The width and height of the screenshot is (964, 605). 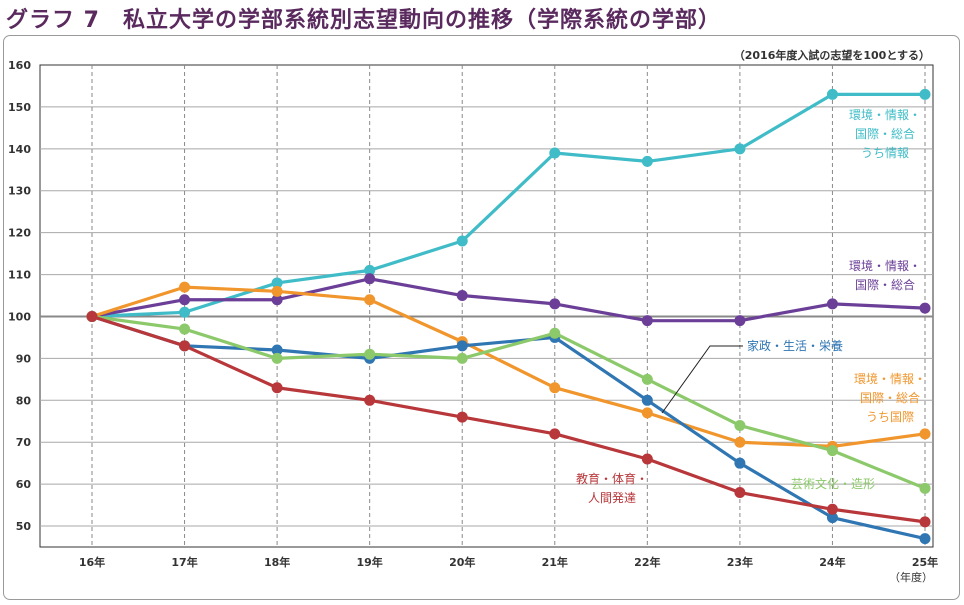 I want to click on y-tick-label: 70, so click(x=24, y=442).